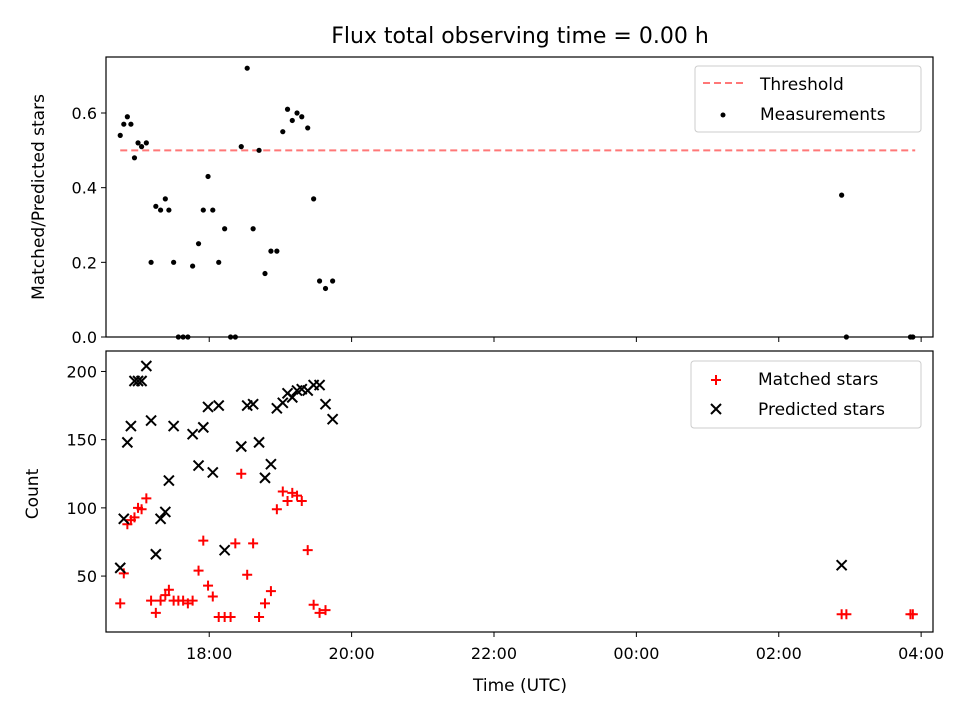  What do you see at coordinates (352, 653) in the screenshot?
I see `bottom-x-tick-label: 20:00` at bounding box center [352, 653].